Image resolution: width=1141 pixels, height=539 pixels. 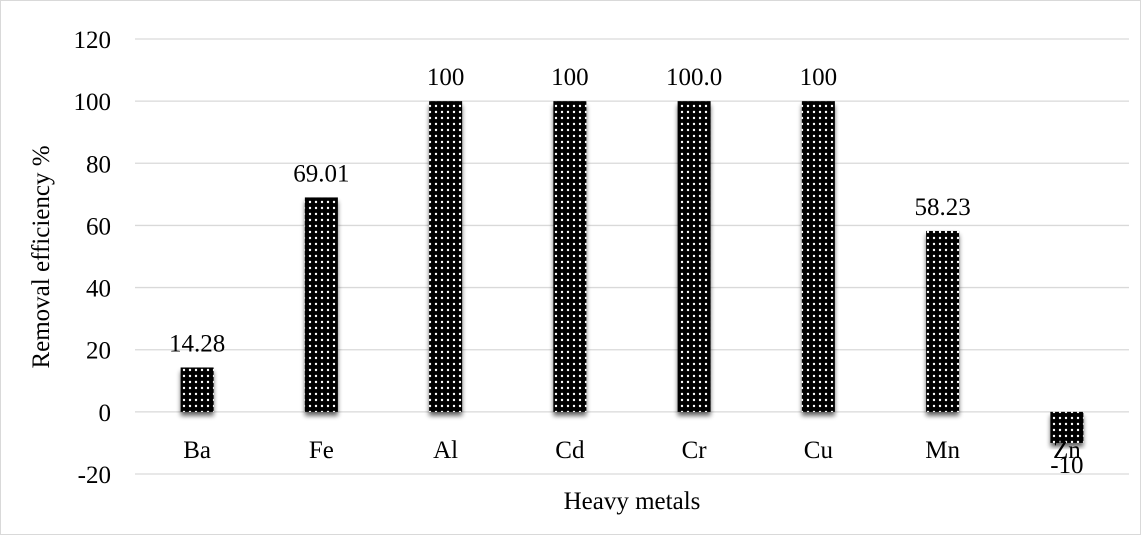 I want to click on bar-mn, so click(x=943, y=321).